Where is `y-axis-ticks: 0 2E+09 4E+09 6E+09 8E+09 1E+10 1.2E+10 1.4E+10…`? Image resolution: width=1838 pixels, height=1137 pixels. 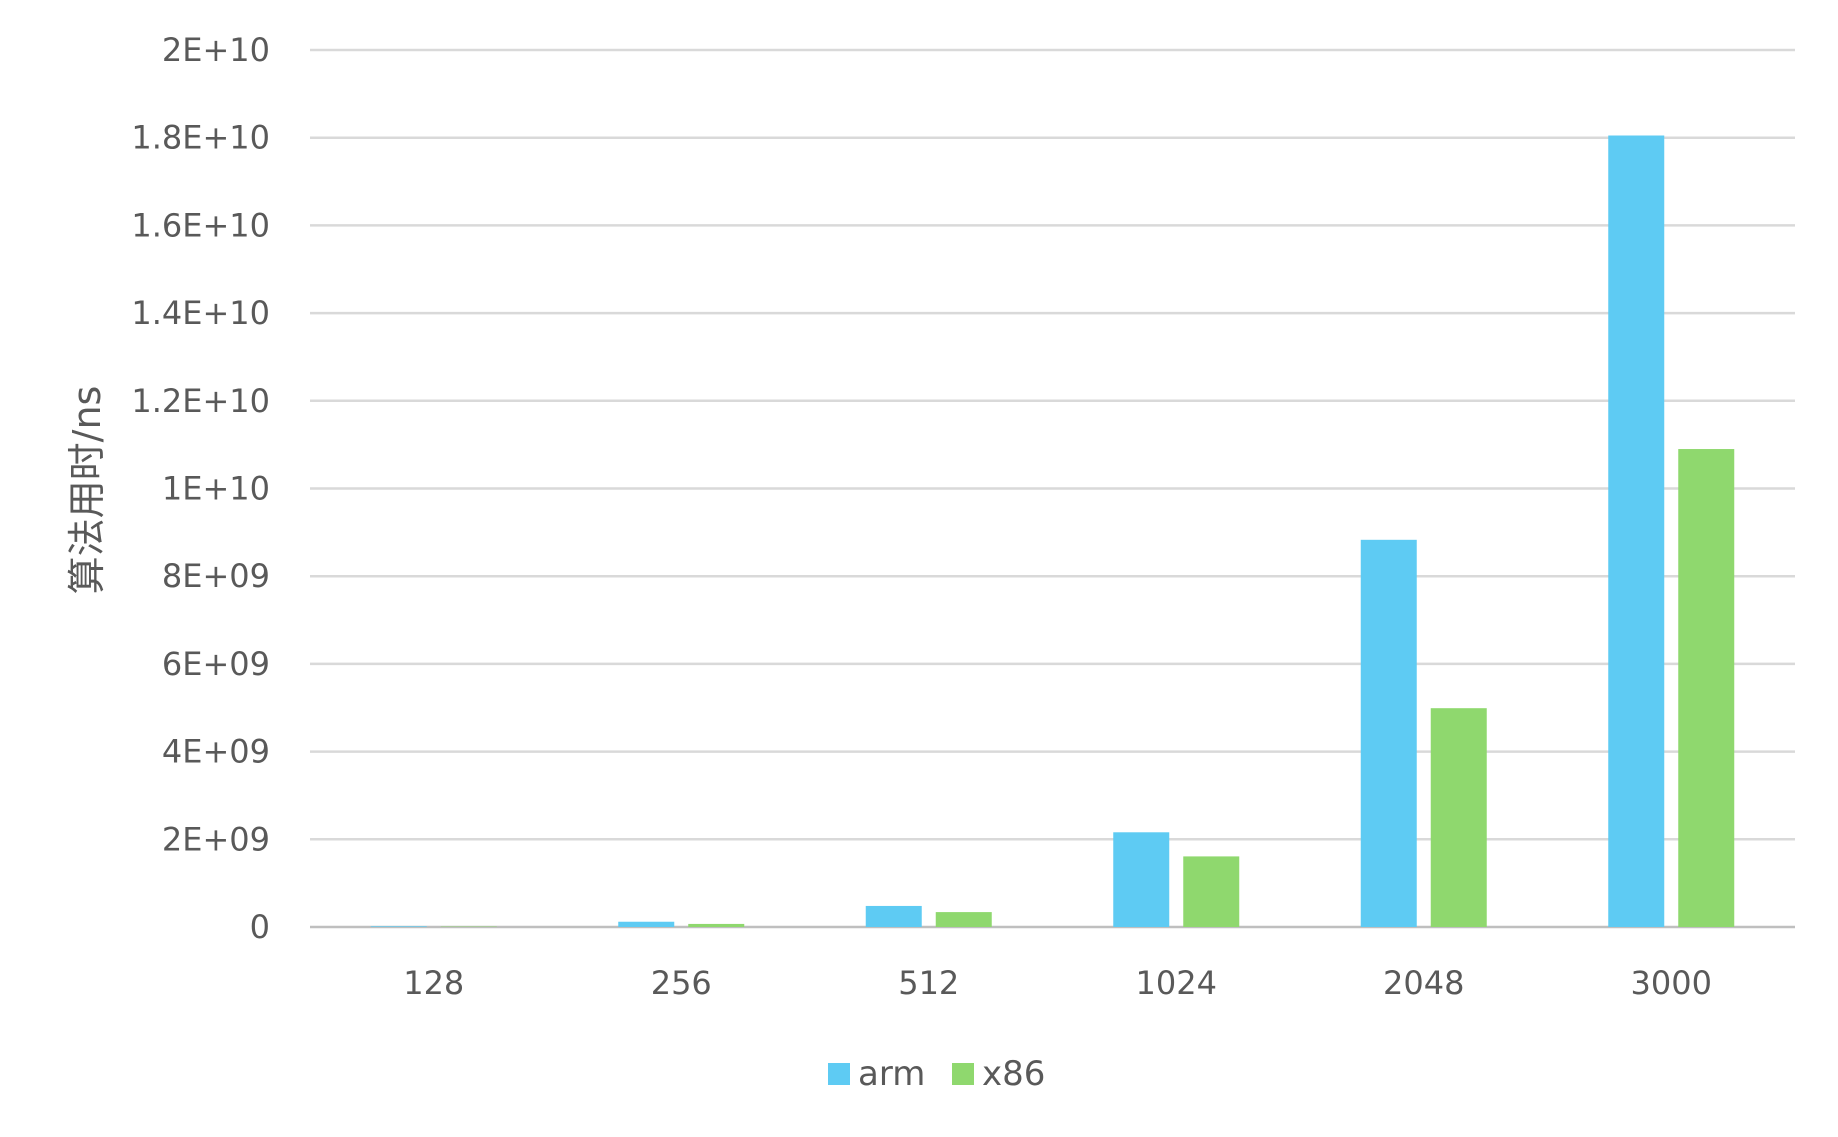
y-axis-ticks: 0 2E+09 4E+09 6E+09 8E+09 1E+10 1.2E+10 1.4E+10… is located at coordinates (200, 488).